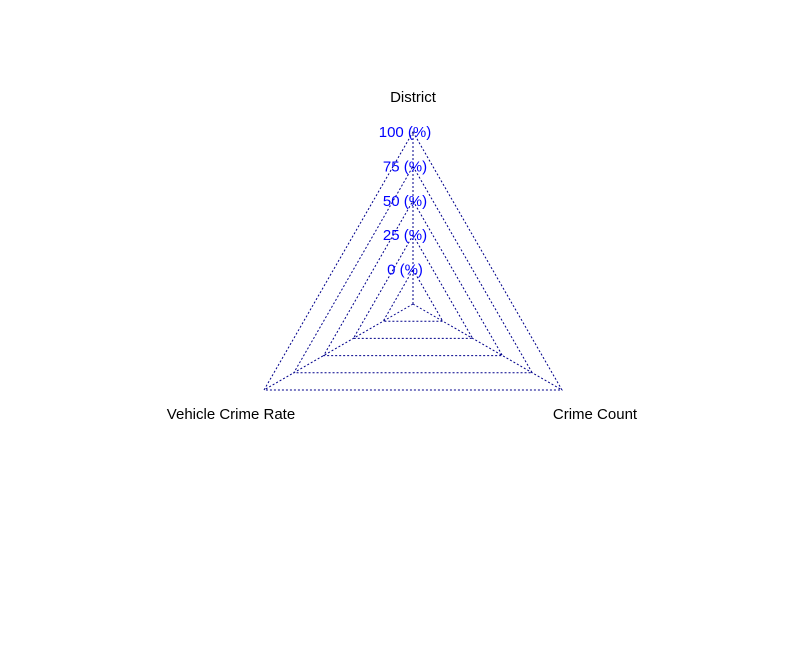 This screenshot has width=789, height=660. What do you see at coordinates (405, 235) in the screenshot?
I see `tick-label-25: 25 (%)` at bounding box center [405, 235].